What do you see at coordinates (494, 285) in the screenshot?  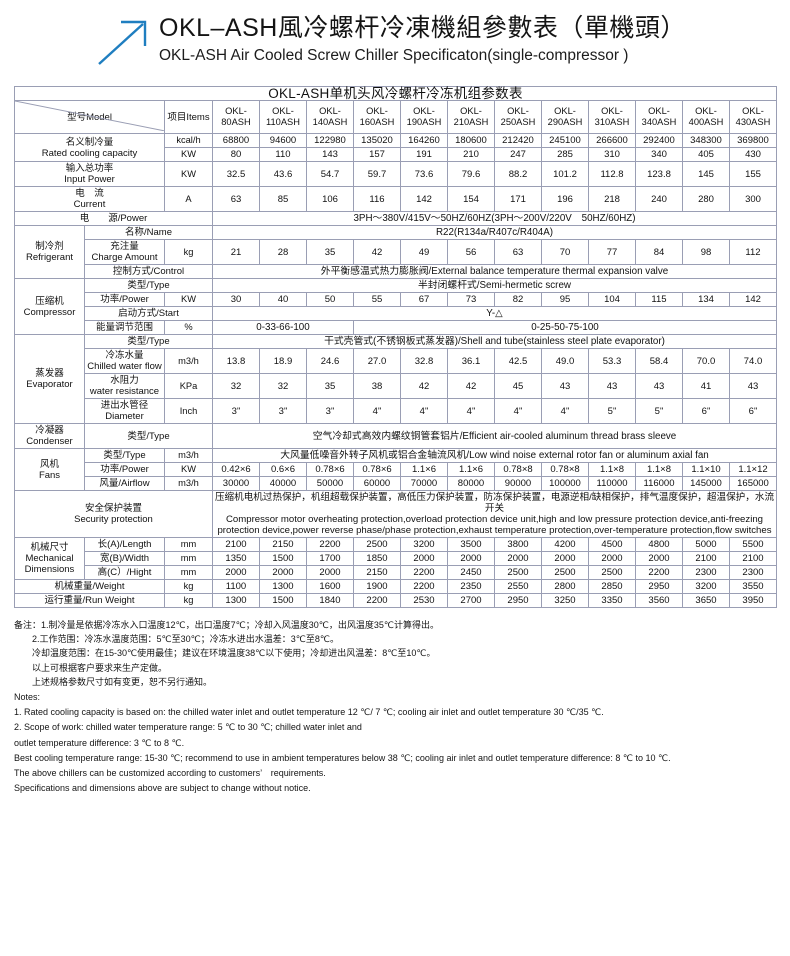 I see `compressor-type-value: 半封闭螺杆式/Semi-hermetic screw` at bounding box center [494, 285].